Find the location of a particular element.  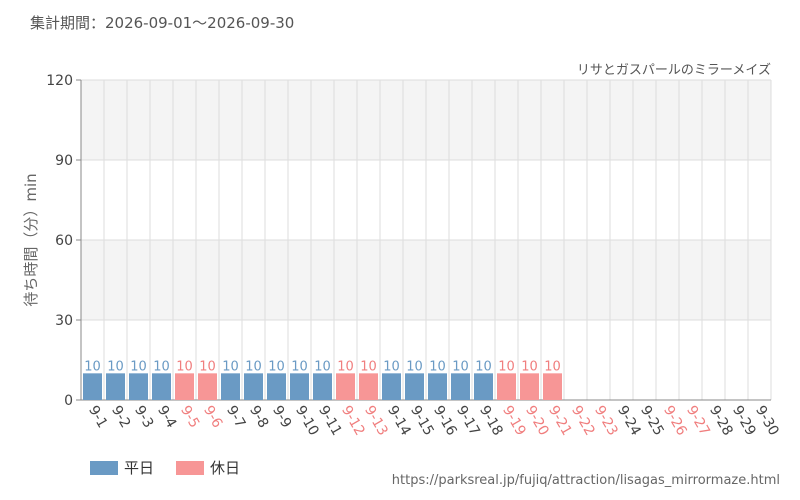

x-tick-label: 9-12 is located at coordinates (353, 421).